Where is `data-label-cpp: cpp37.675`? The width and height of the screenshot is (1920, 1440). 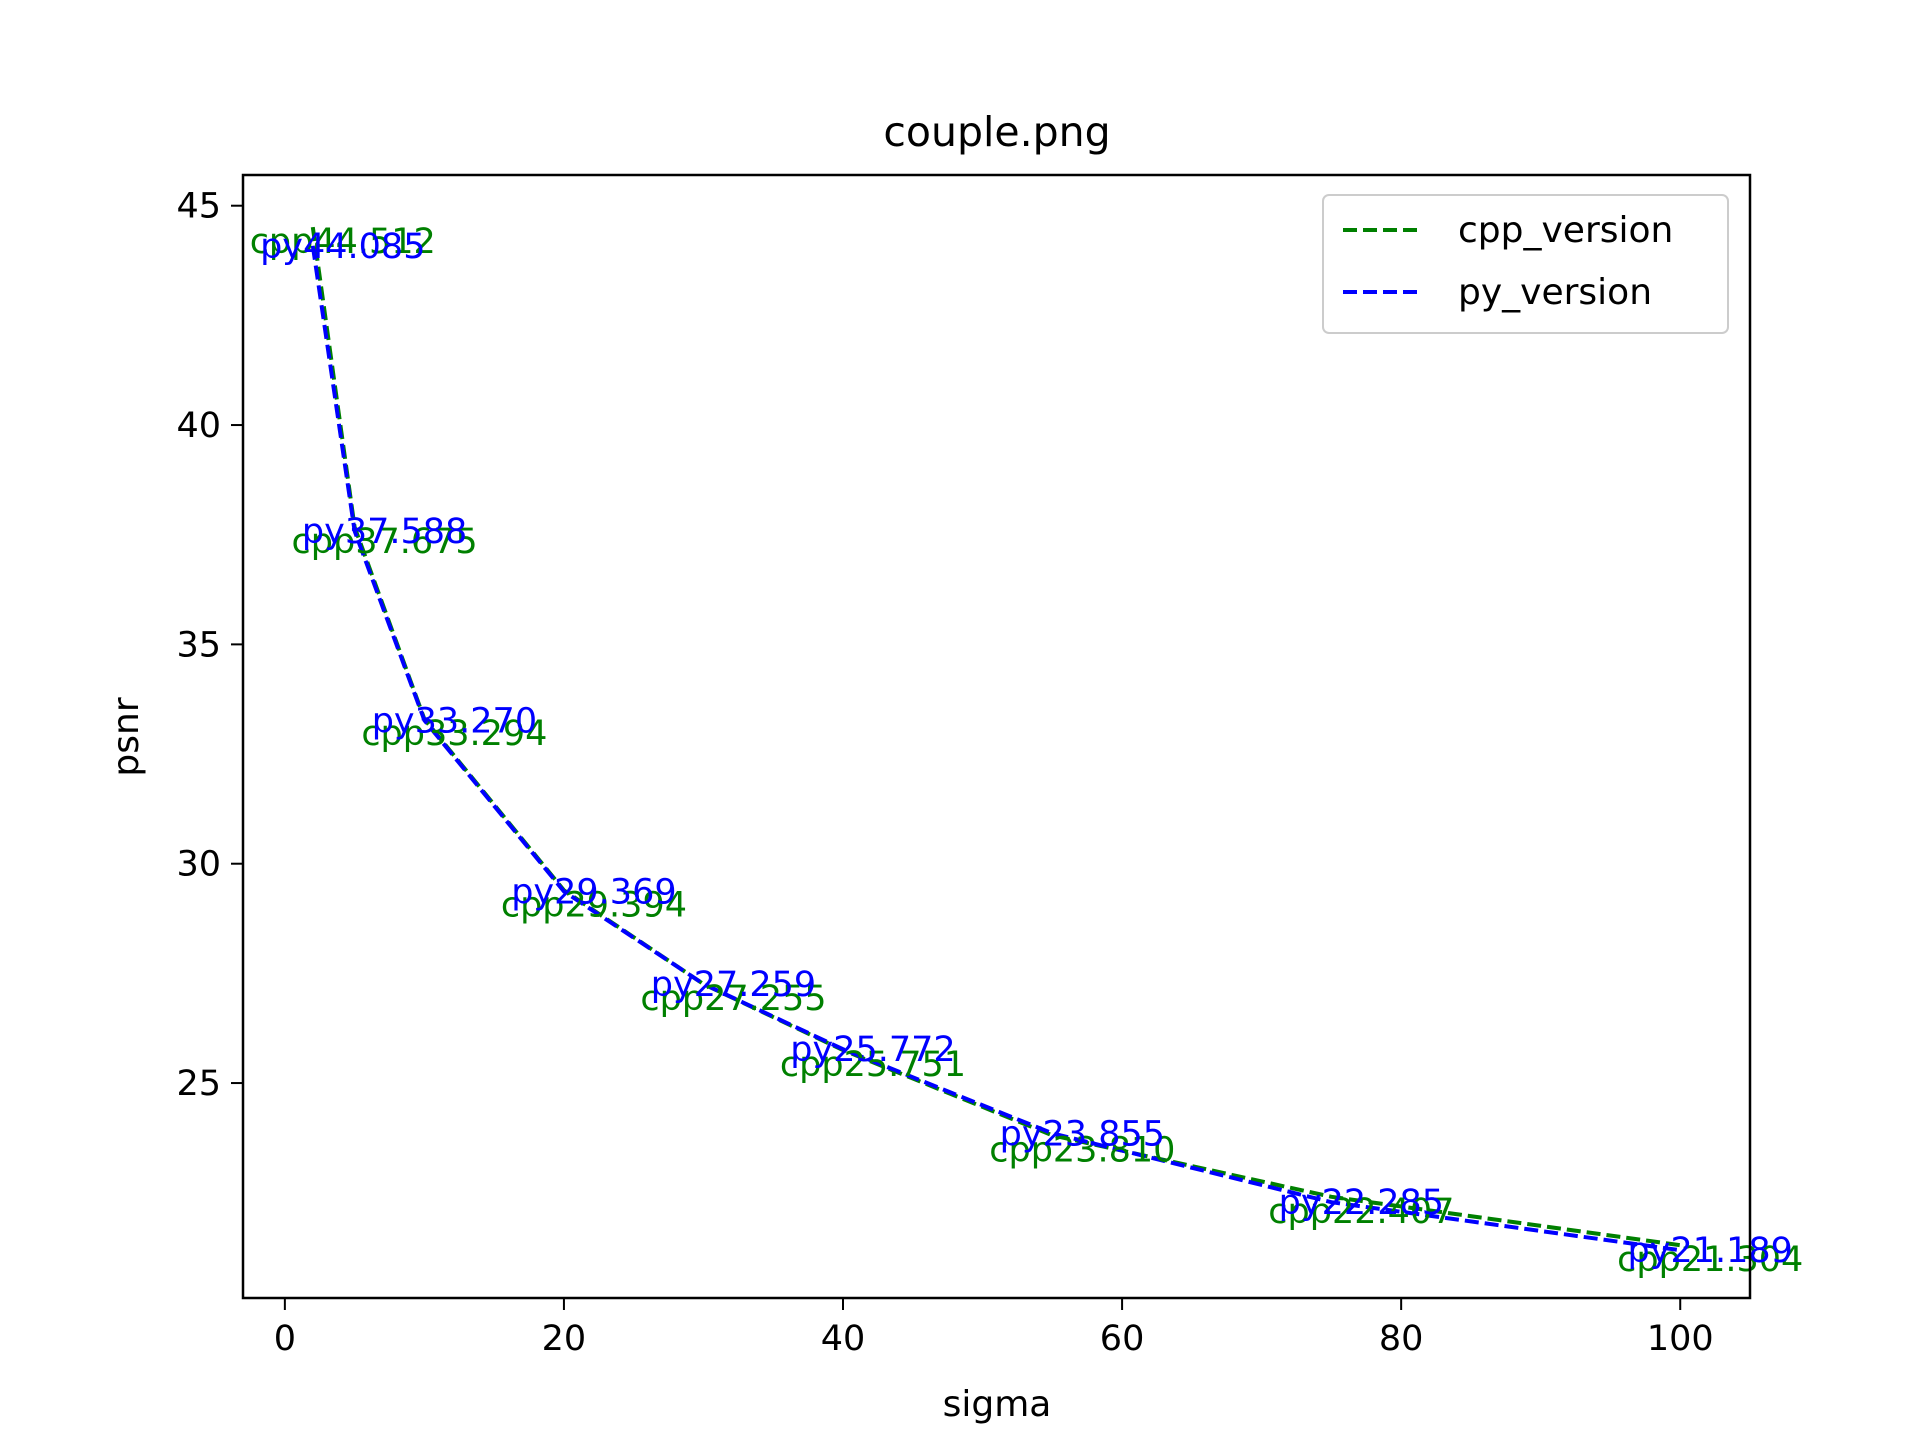
data-label-cpp: cpp37.675 is located at coordinates (385, 542).